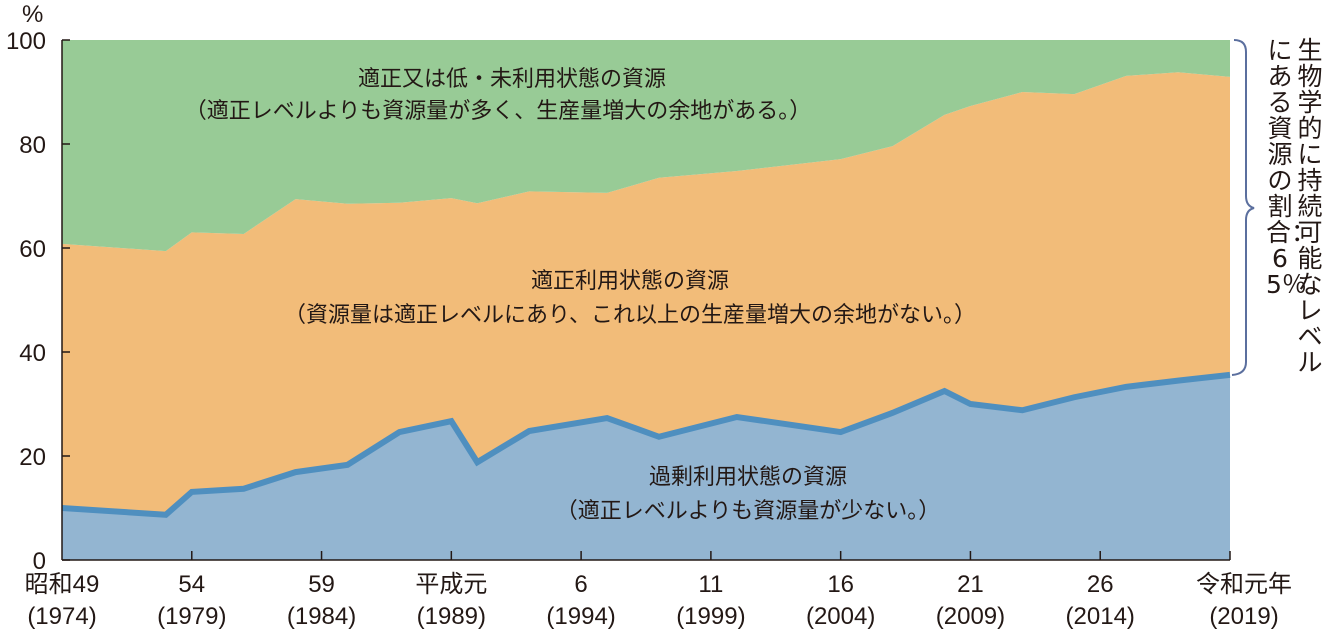 The height and width of the screenshot is (632, 1328). Describe the element at coordinates (1100, 616) in the screenshot. I see `x-tick-year-label: (2014)` at that location.